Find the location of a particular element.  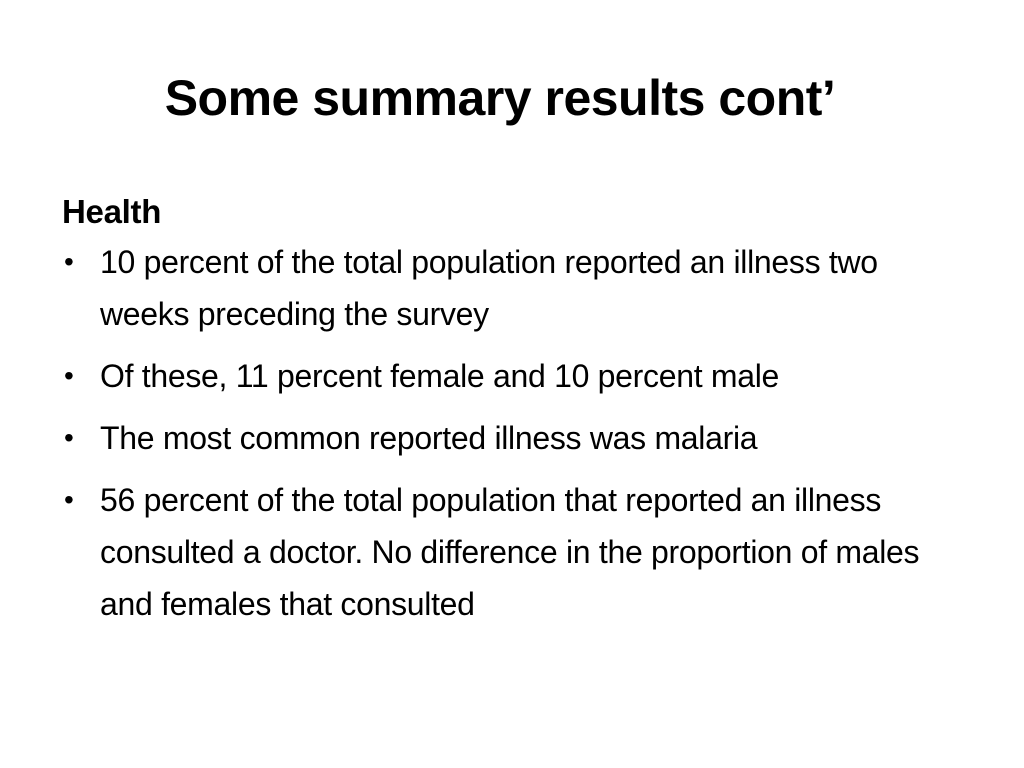

slide-title: Some summary results cont’ is located at coordinates (500, 98).